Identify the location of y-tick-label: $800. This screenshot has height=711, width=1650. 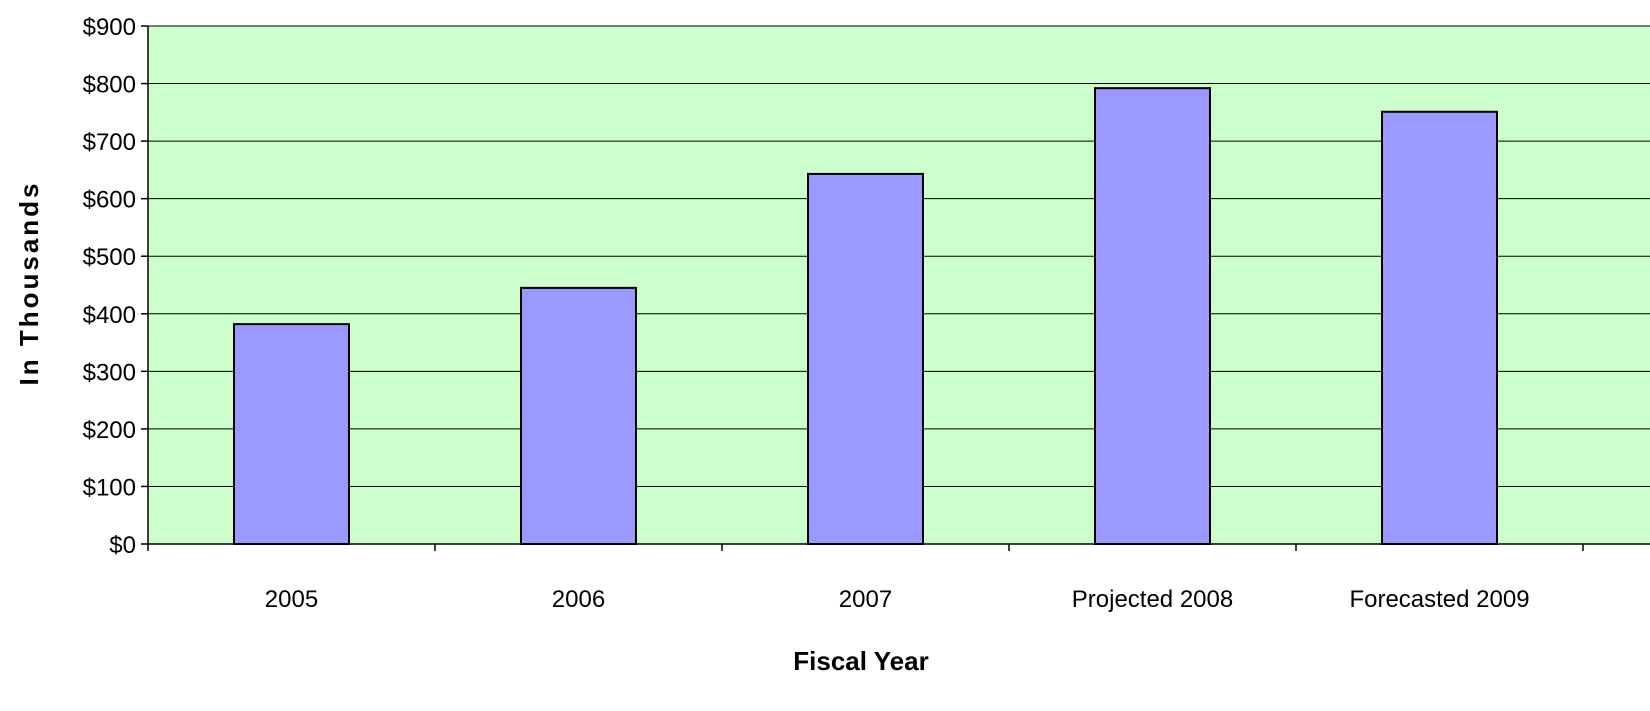
(109, 85).